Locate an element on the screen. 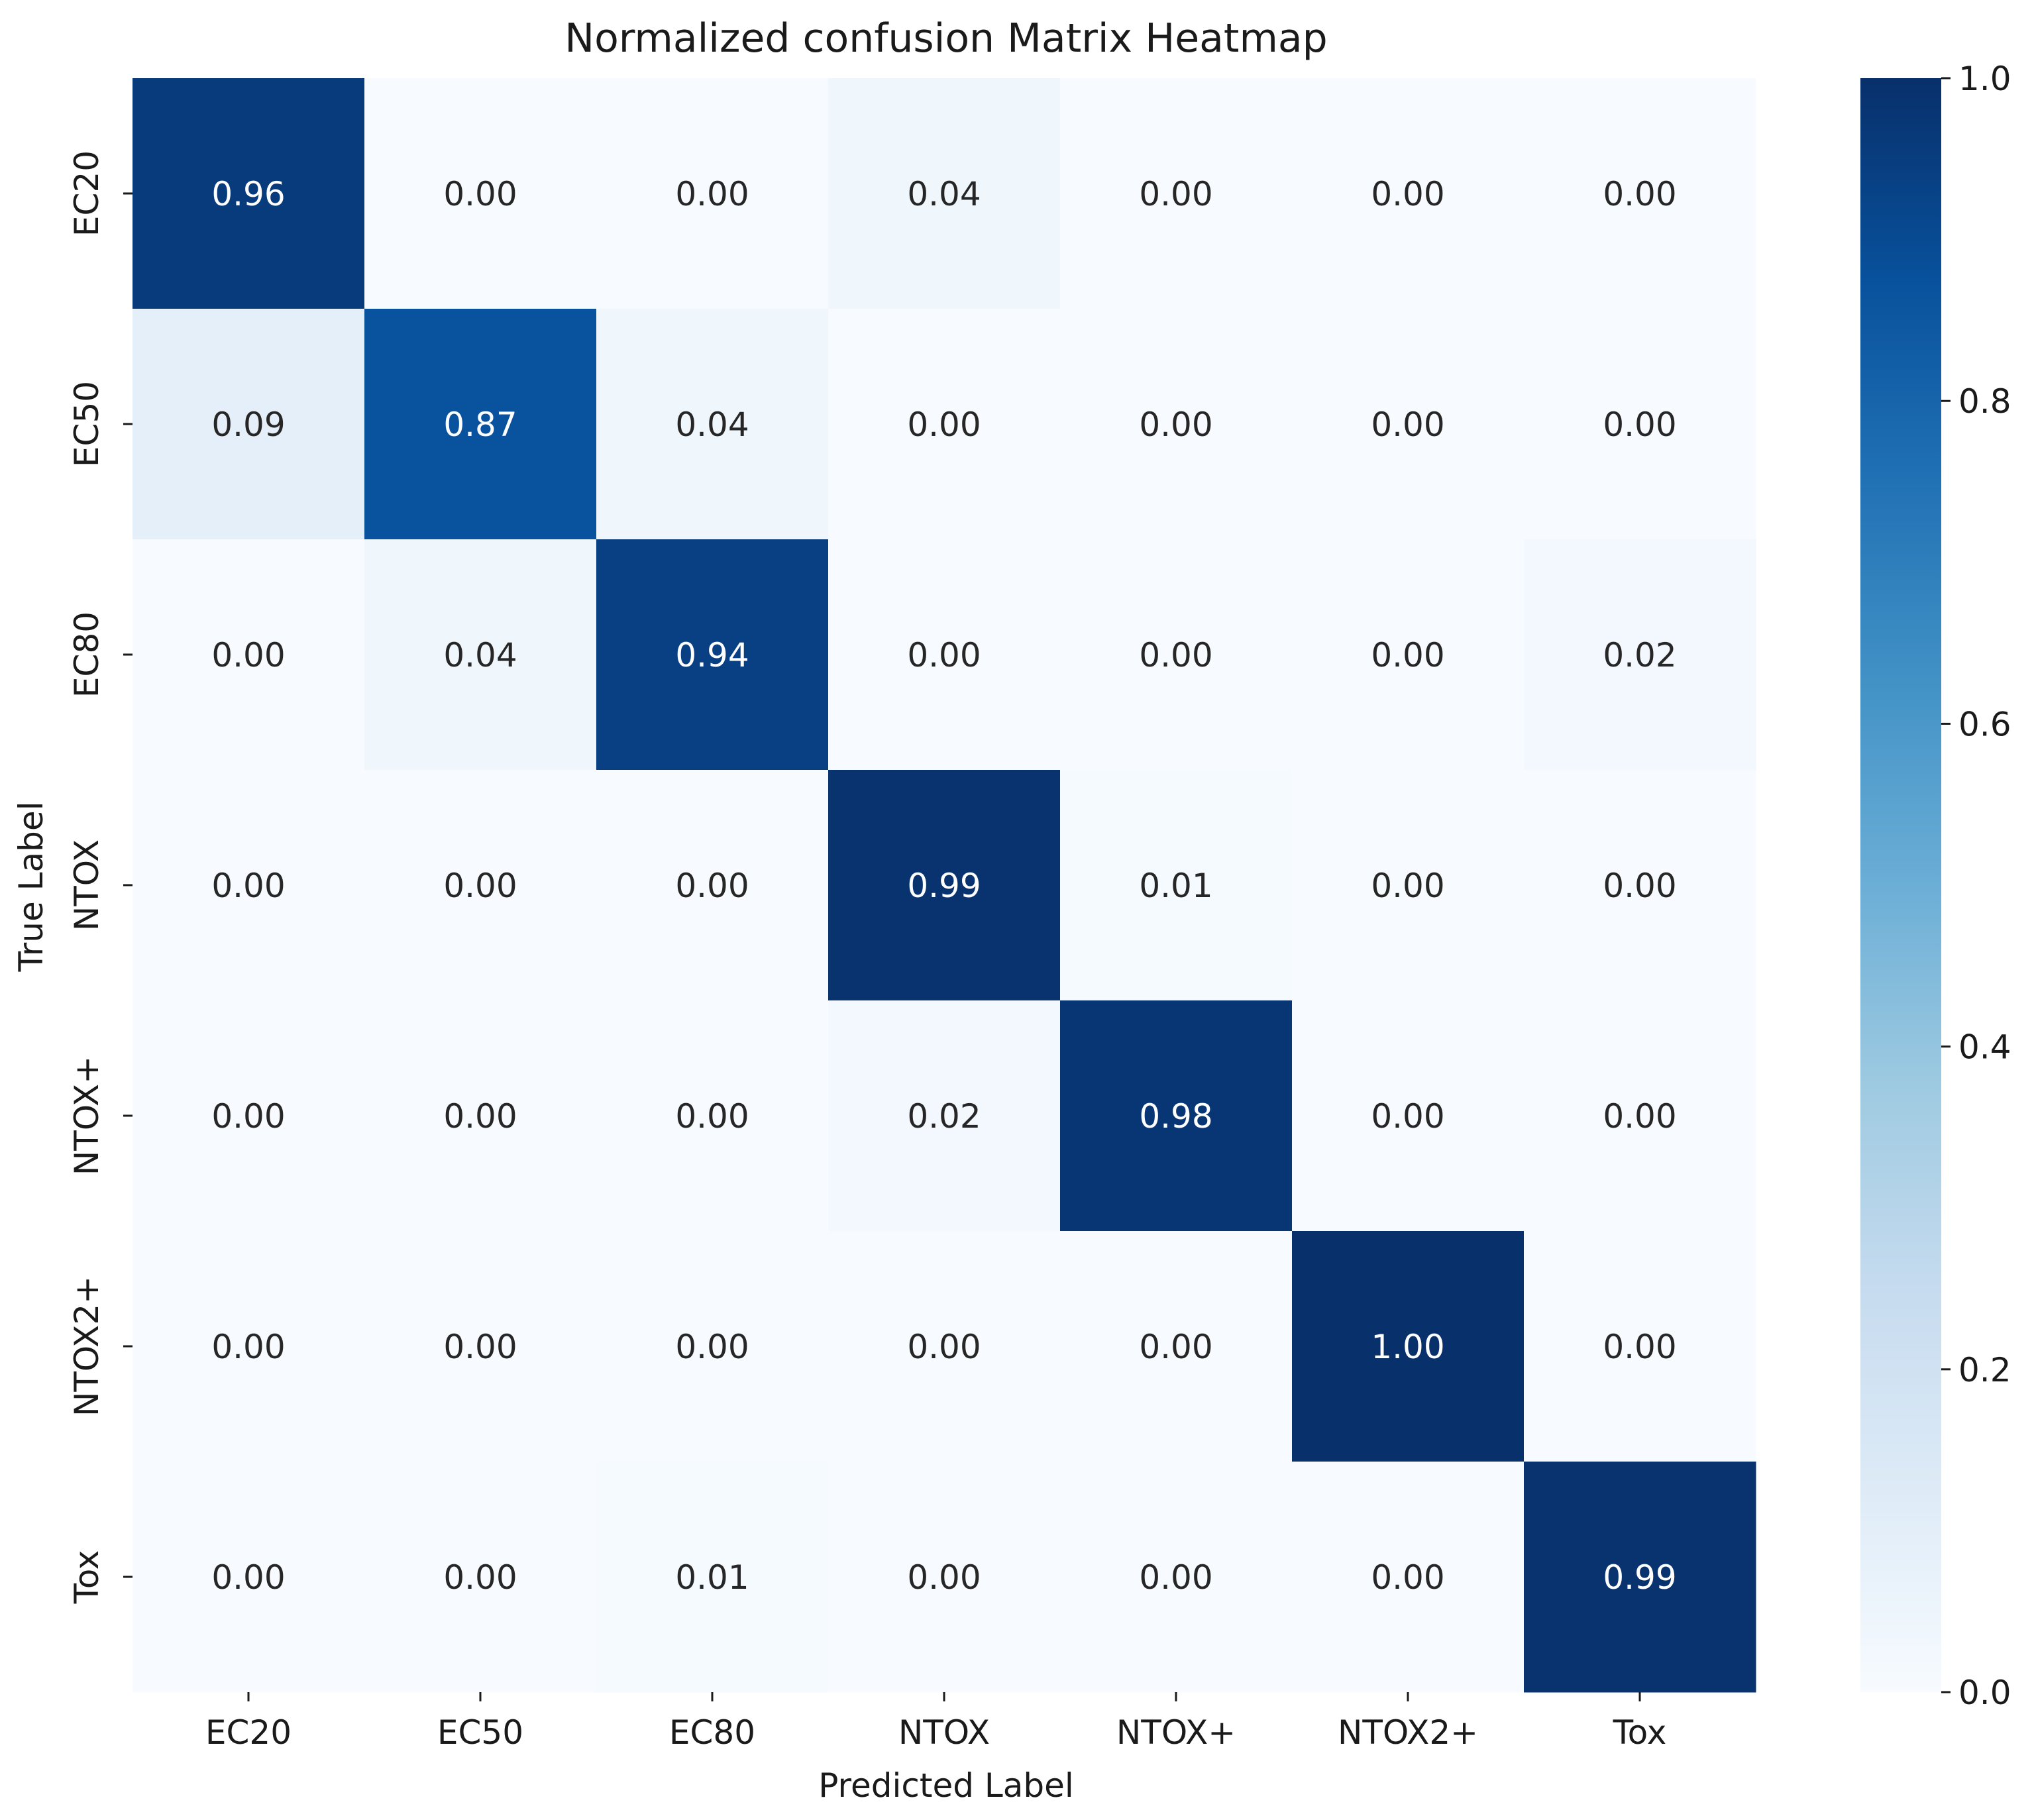 This screenshot has width=2034, height=1820. x-tick-label: EC80 is located at coordinates (712, 1733).